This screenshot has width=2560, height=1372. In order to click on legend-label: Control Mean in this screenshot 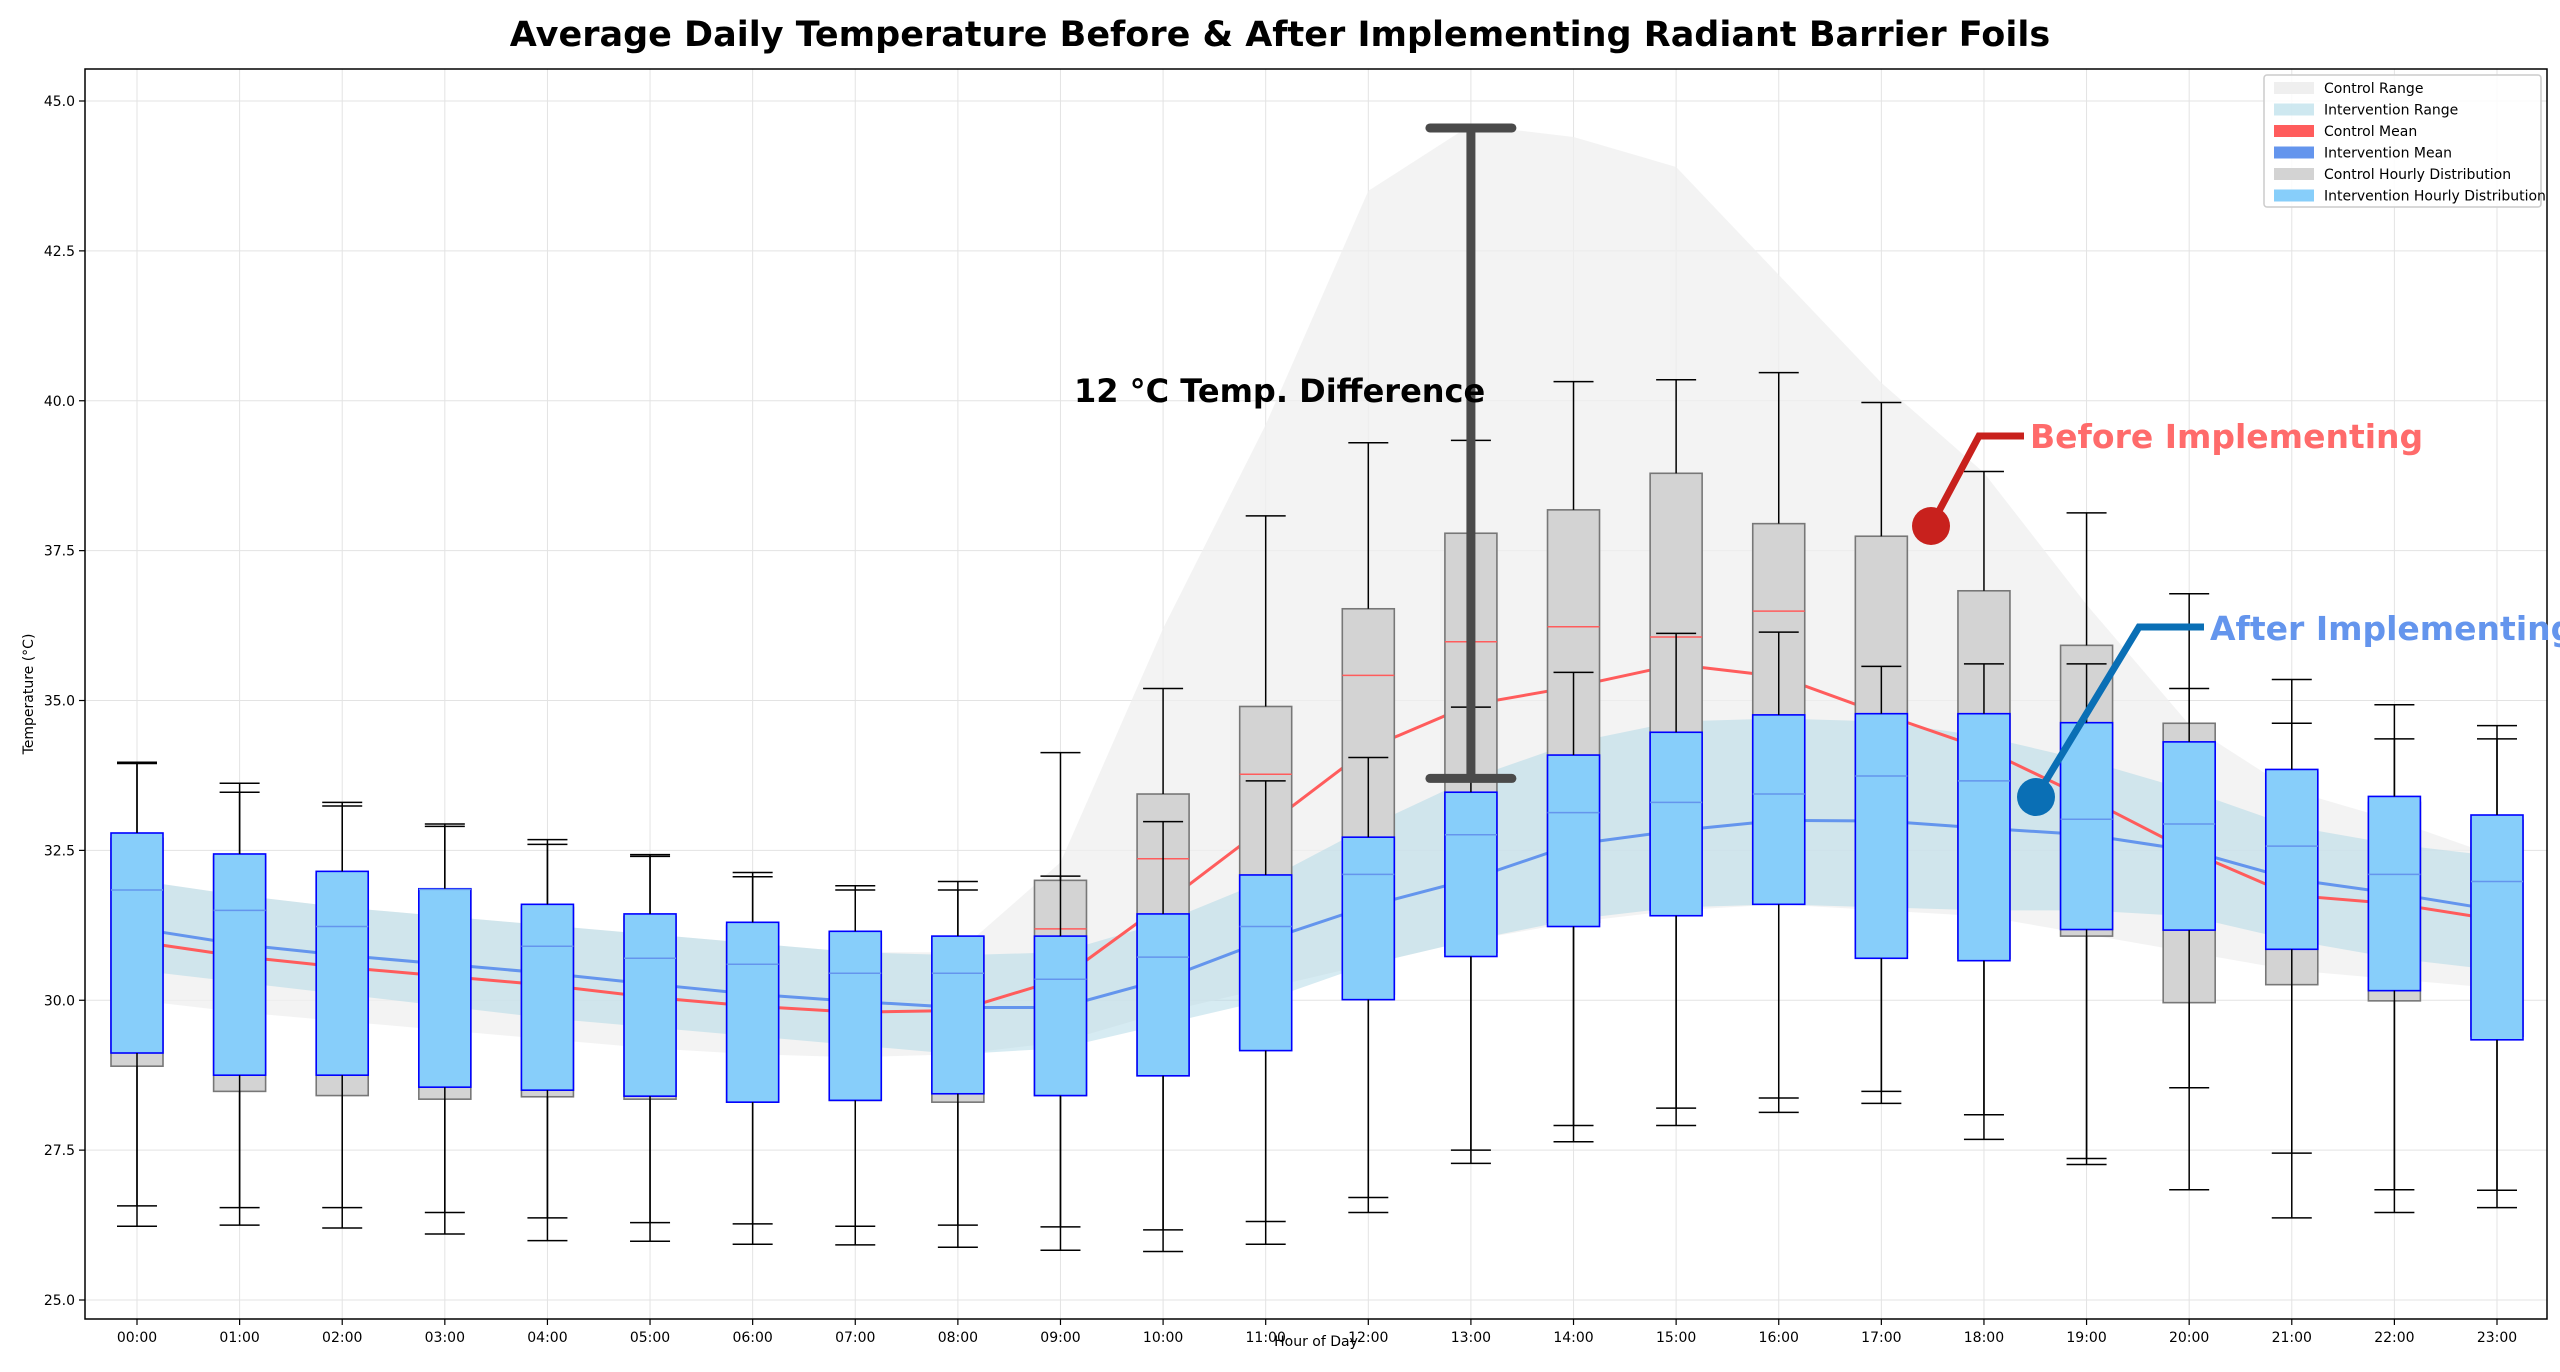, I will do `click(2370, 132)`.